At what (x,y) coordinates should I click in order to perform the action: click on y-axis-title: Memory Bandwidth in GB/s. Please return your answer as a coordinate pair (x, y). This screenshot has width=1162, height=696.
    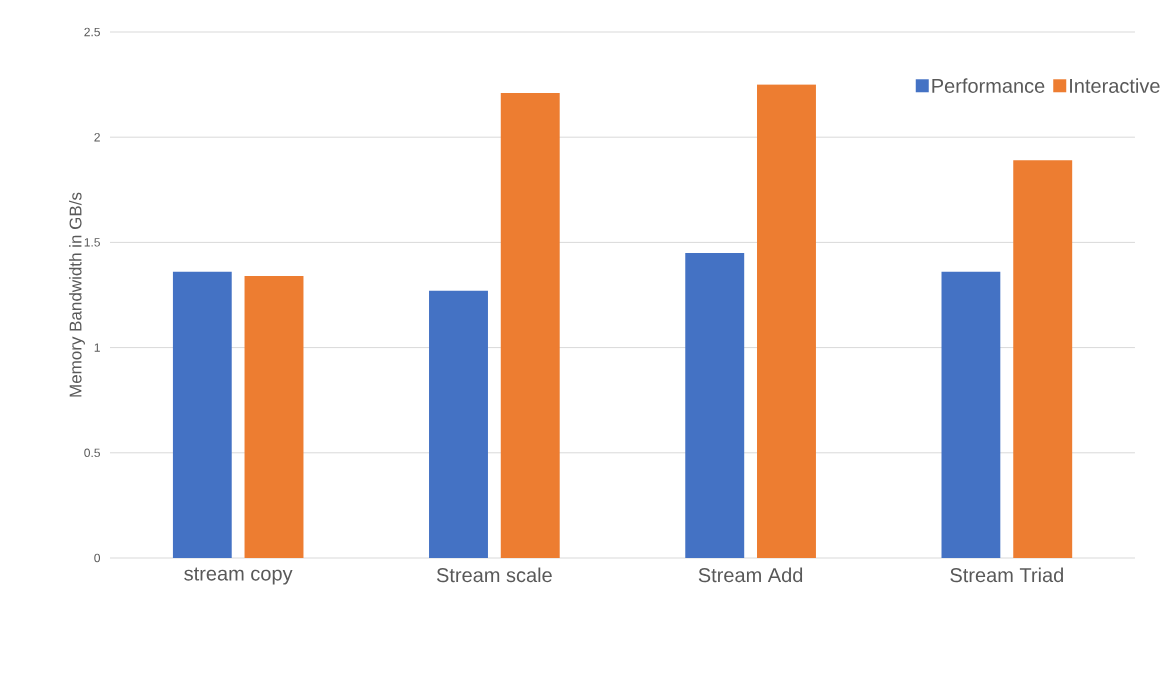
    Looking at the image, I should click on (77, 294).